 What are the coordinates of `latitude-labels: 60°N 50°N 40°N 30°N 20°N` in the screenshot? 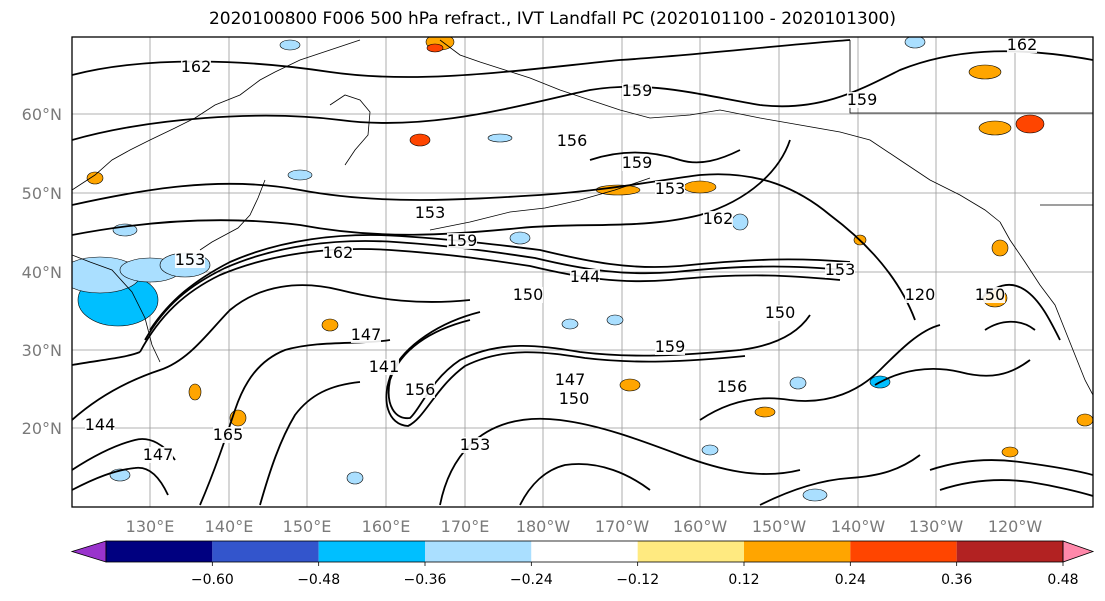 It's located at (42, 271).